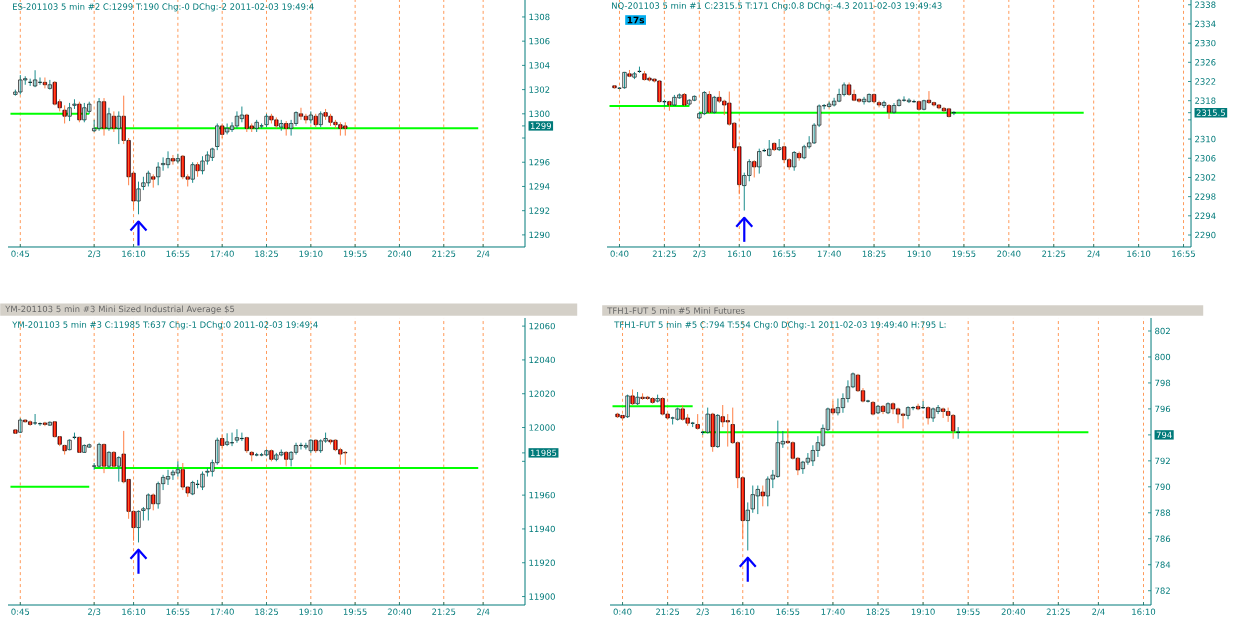  Describe the element at coordinates (1163, 564) in the screenshot. I see `y-tick-label: 784` at that location.